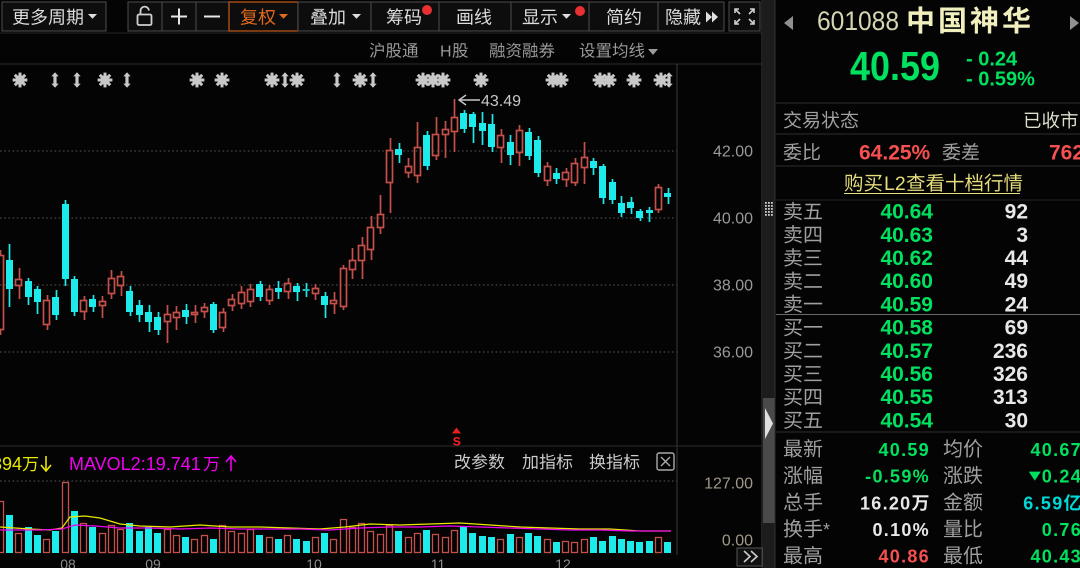  What do you see at coordinates (1010, 374) in the screenshot?
I see `svg-text: 326` at bounding box center [1010, 374].